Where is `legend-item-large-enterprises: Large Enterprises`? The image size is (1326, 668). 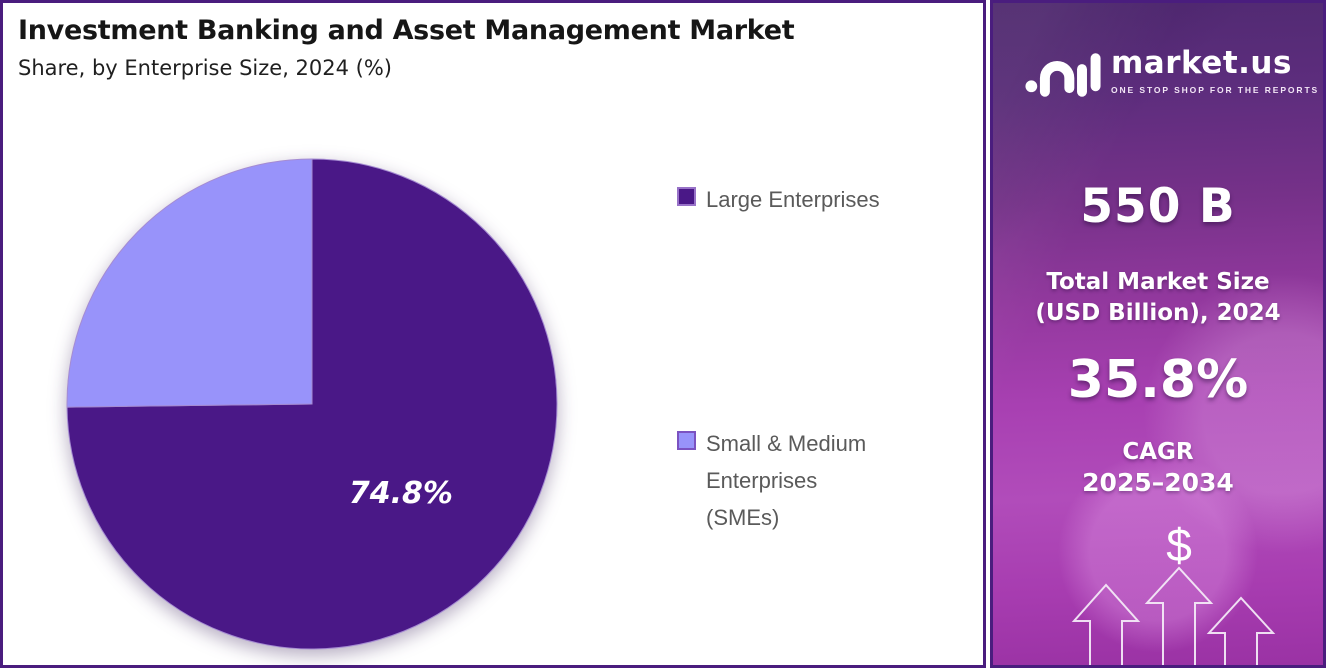
legend-item-large-enterprises: Large Enterprises is located at coordinates (778, 199).